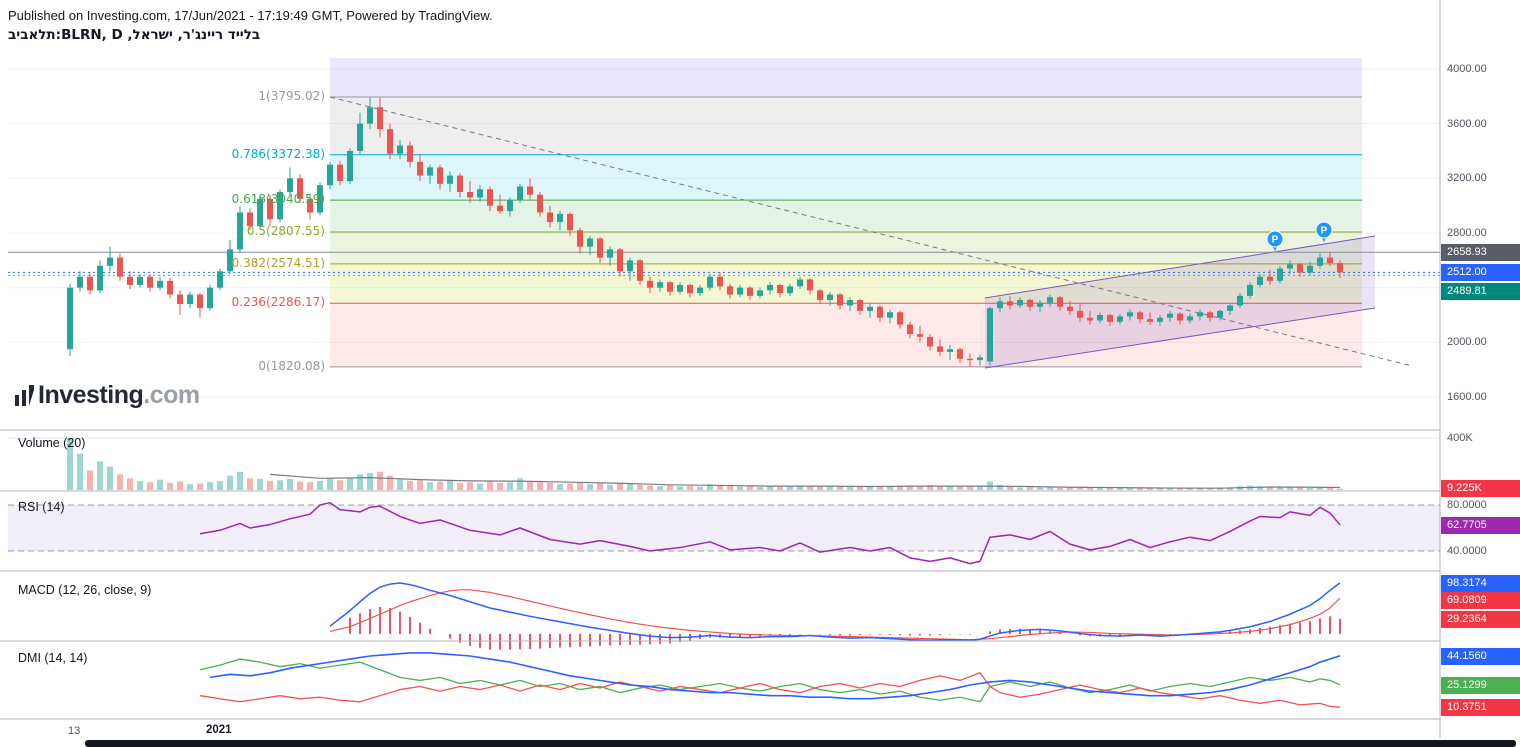 The image size is (1520, 747). I want to click on dmi-badge-plus: 25.1299, so click(1480, 685).